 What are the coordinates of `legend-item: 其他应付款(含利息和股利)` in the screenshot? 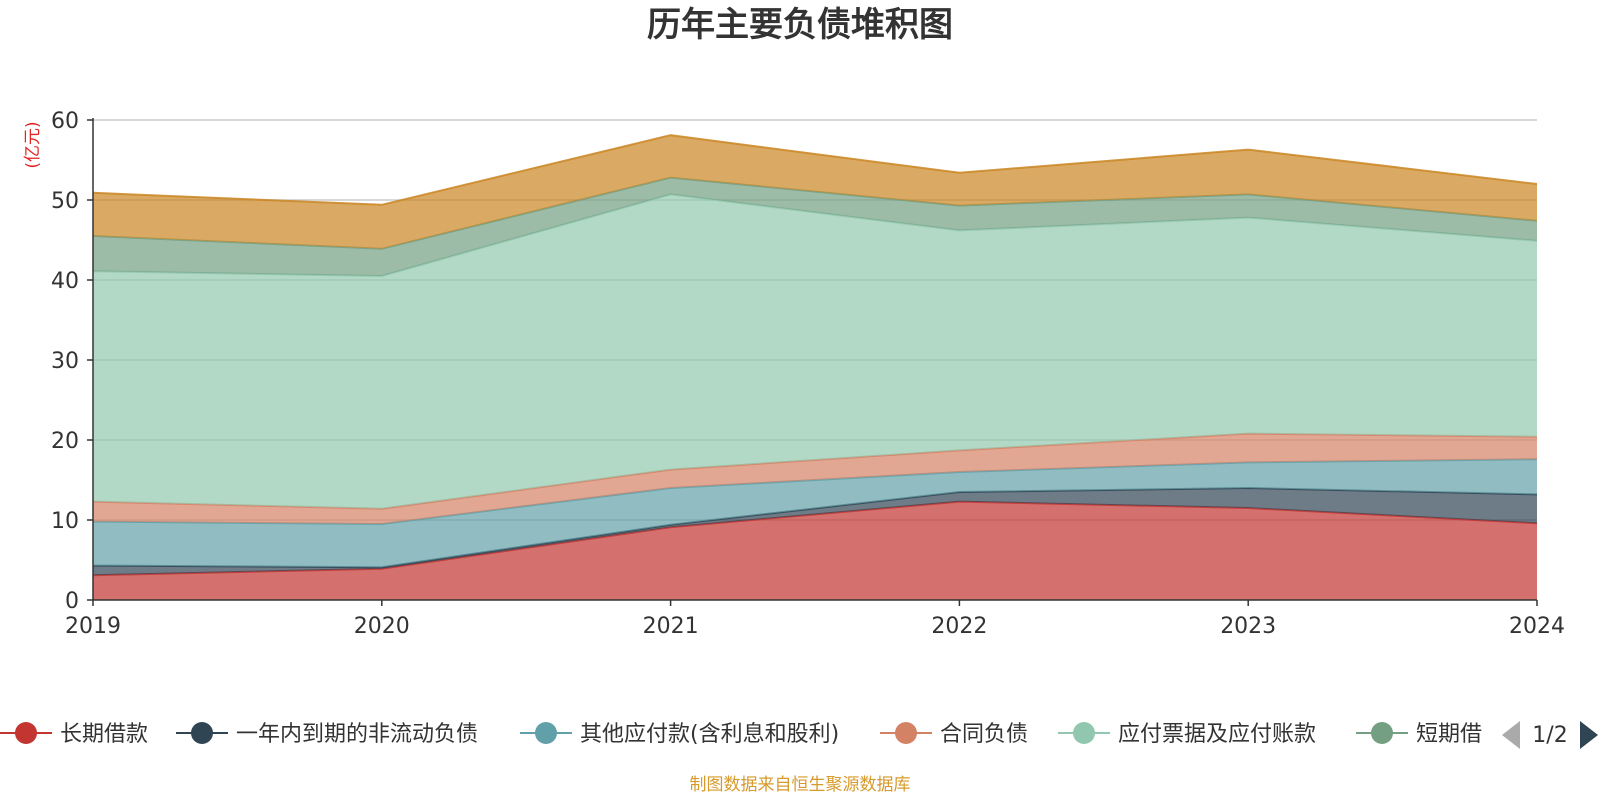 It's located at (679, 734).